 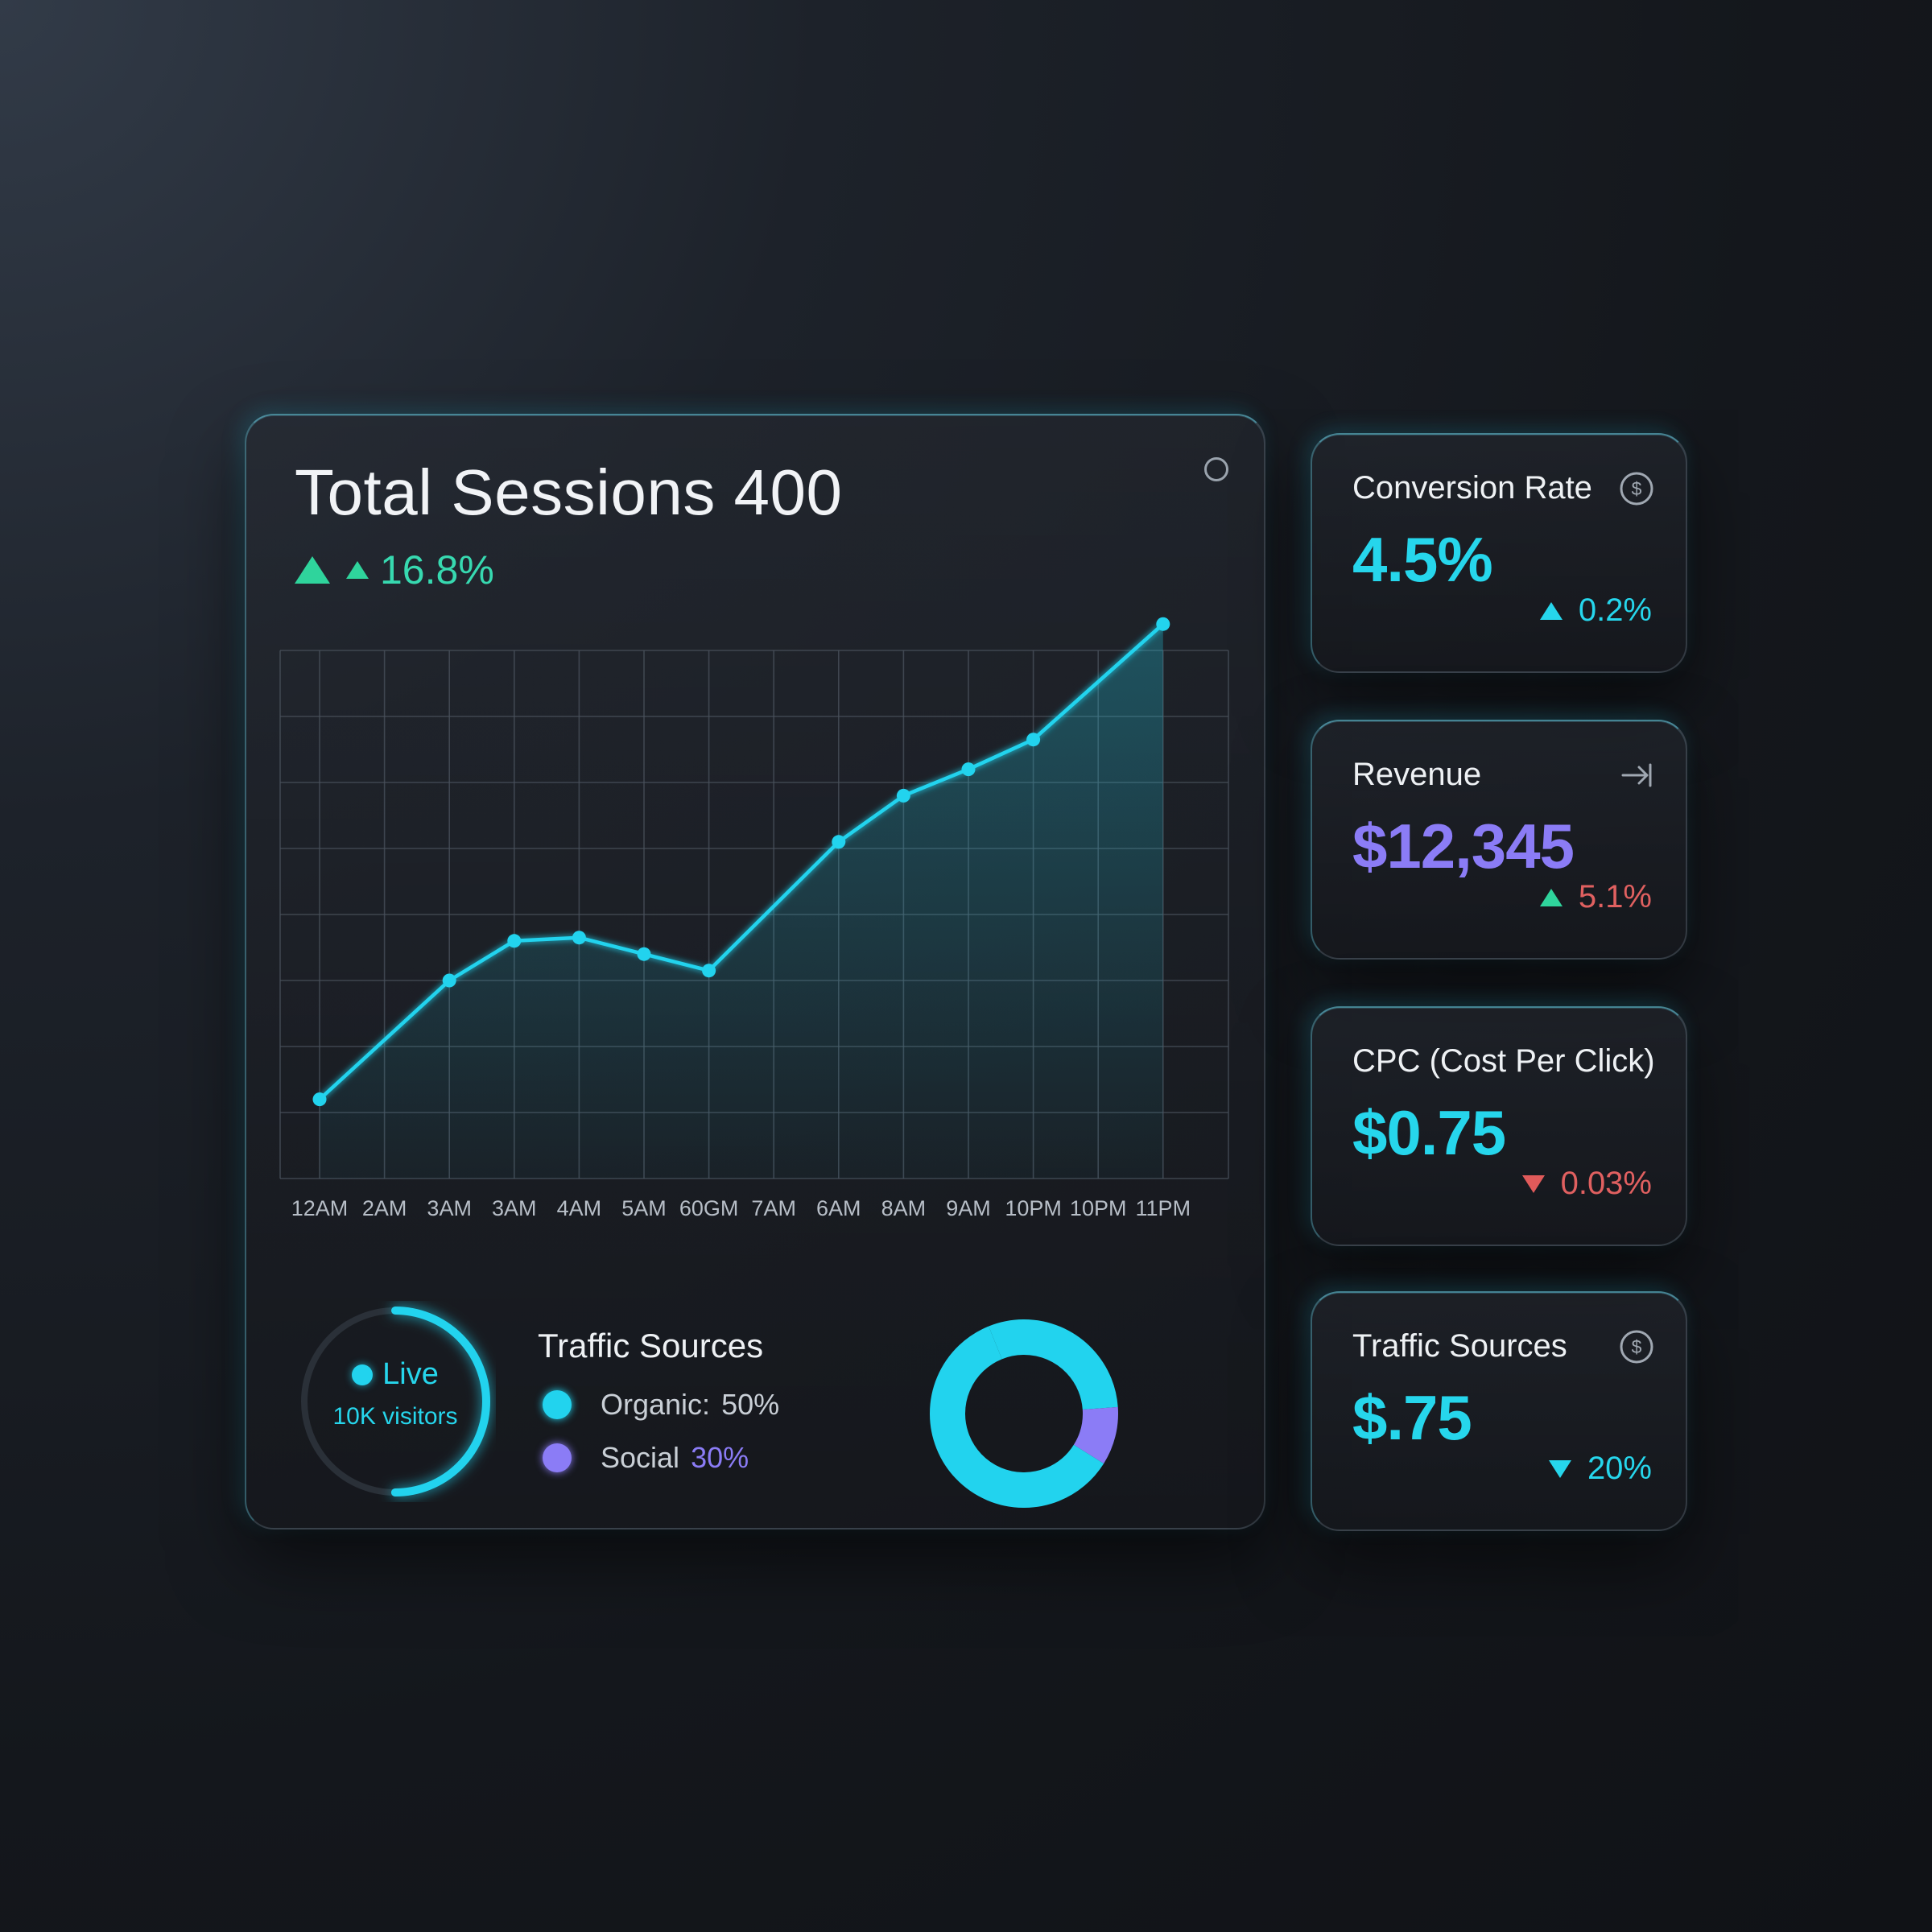 I want to click on x-tick-label: 9AM, so click(x=968, y=1208).